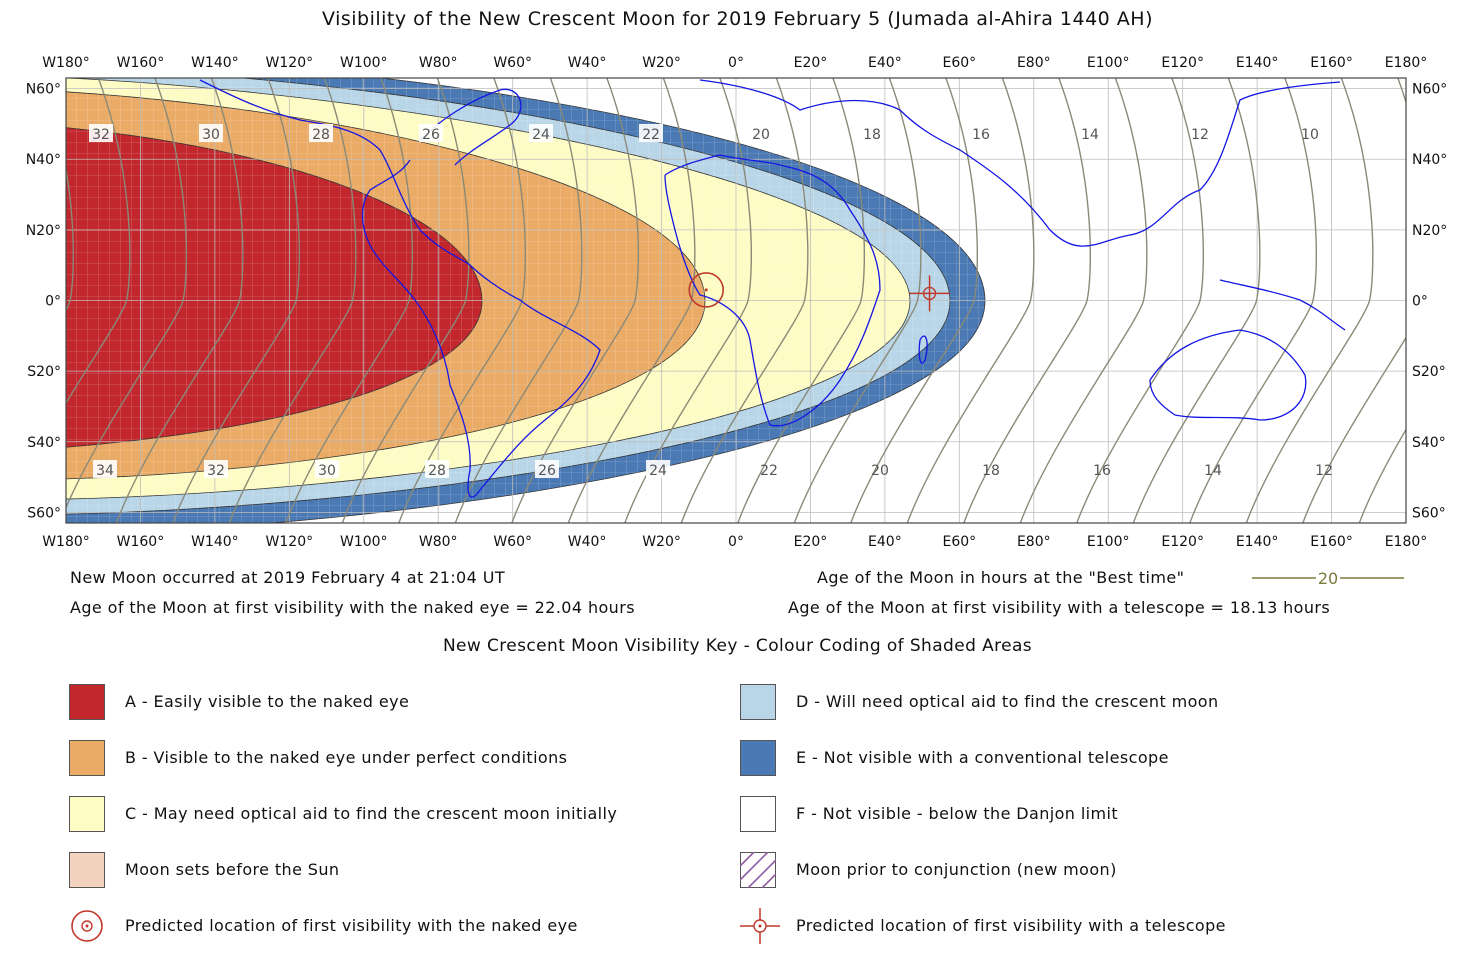 This screenshot has height=970, width=1475. Describe the element at coordinates (1182, 63) in the screenshot. I see `lon-label-top: E120°` at that location.